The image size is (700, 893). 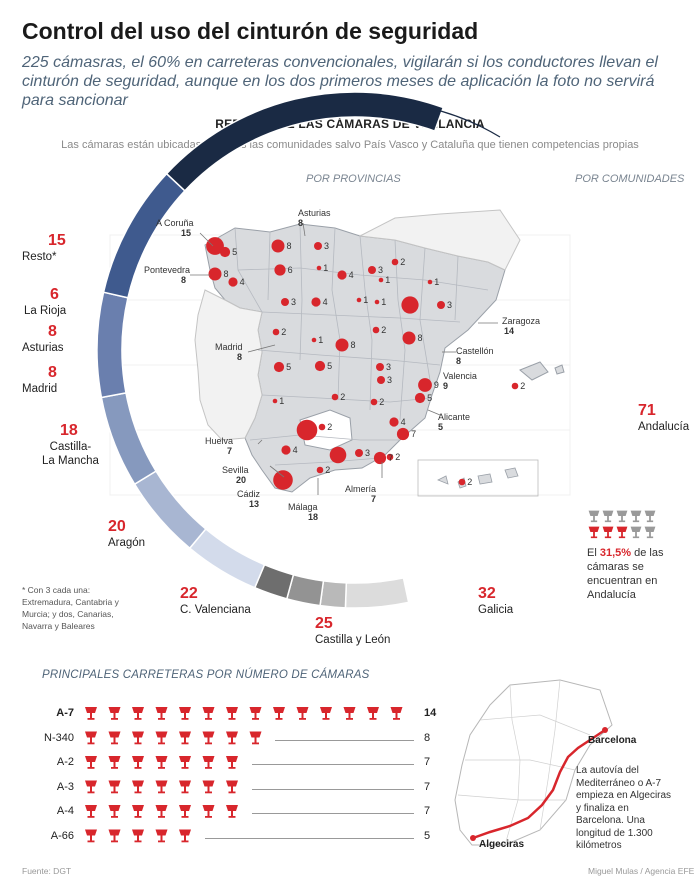 What do you see at coordinates (127, 543) in the screenshot?
I see `community-name-label: Aragón` at bounding box center [127, 543].